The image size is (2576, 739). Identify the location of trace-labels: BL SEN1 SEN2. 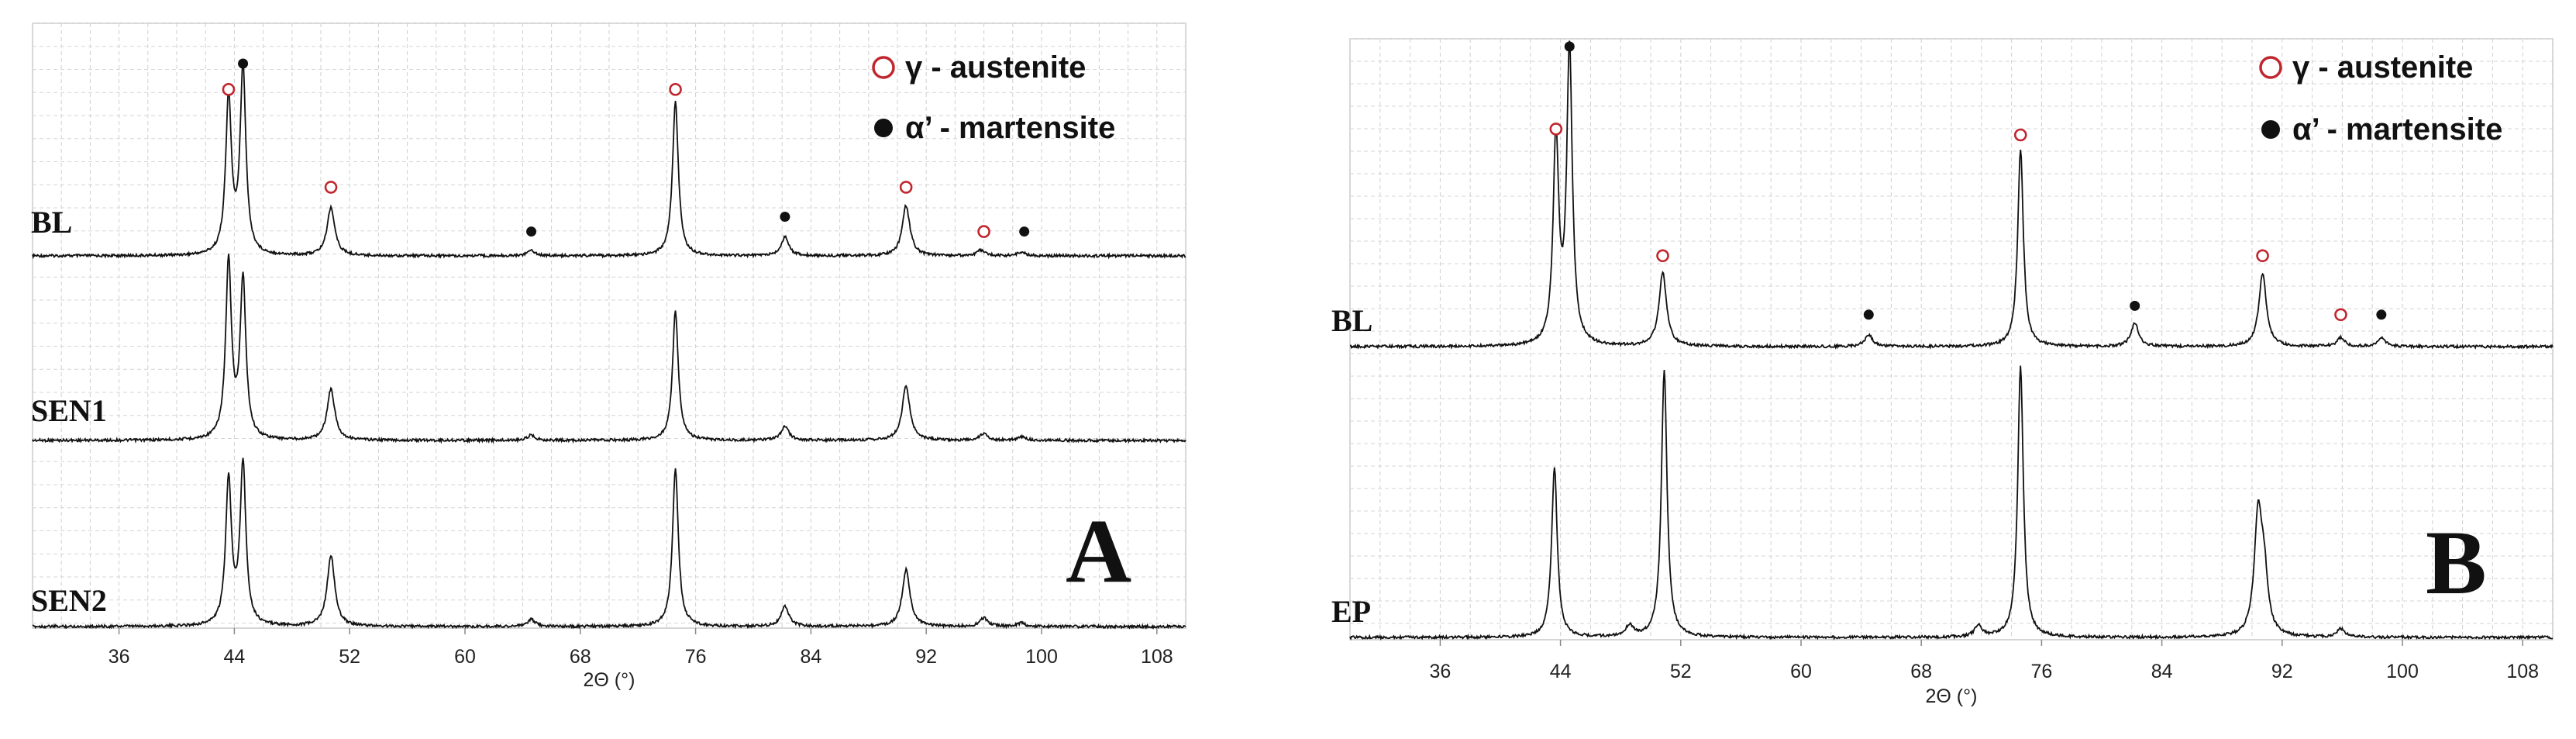
(69, 412).